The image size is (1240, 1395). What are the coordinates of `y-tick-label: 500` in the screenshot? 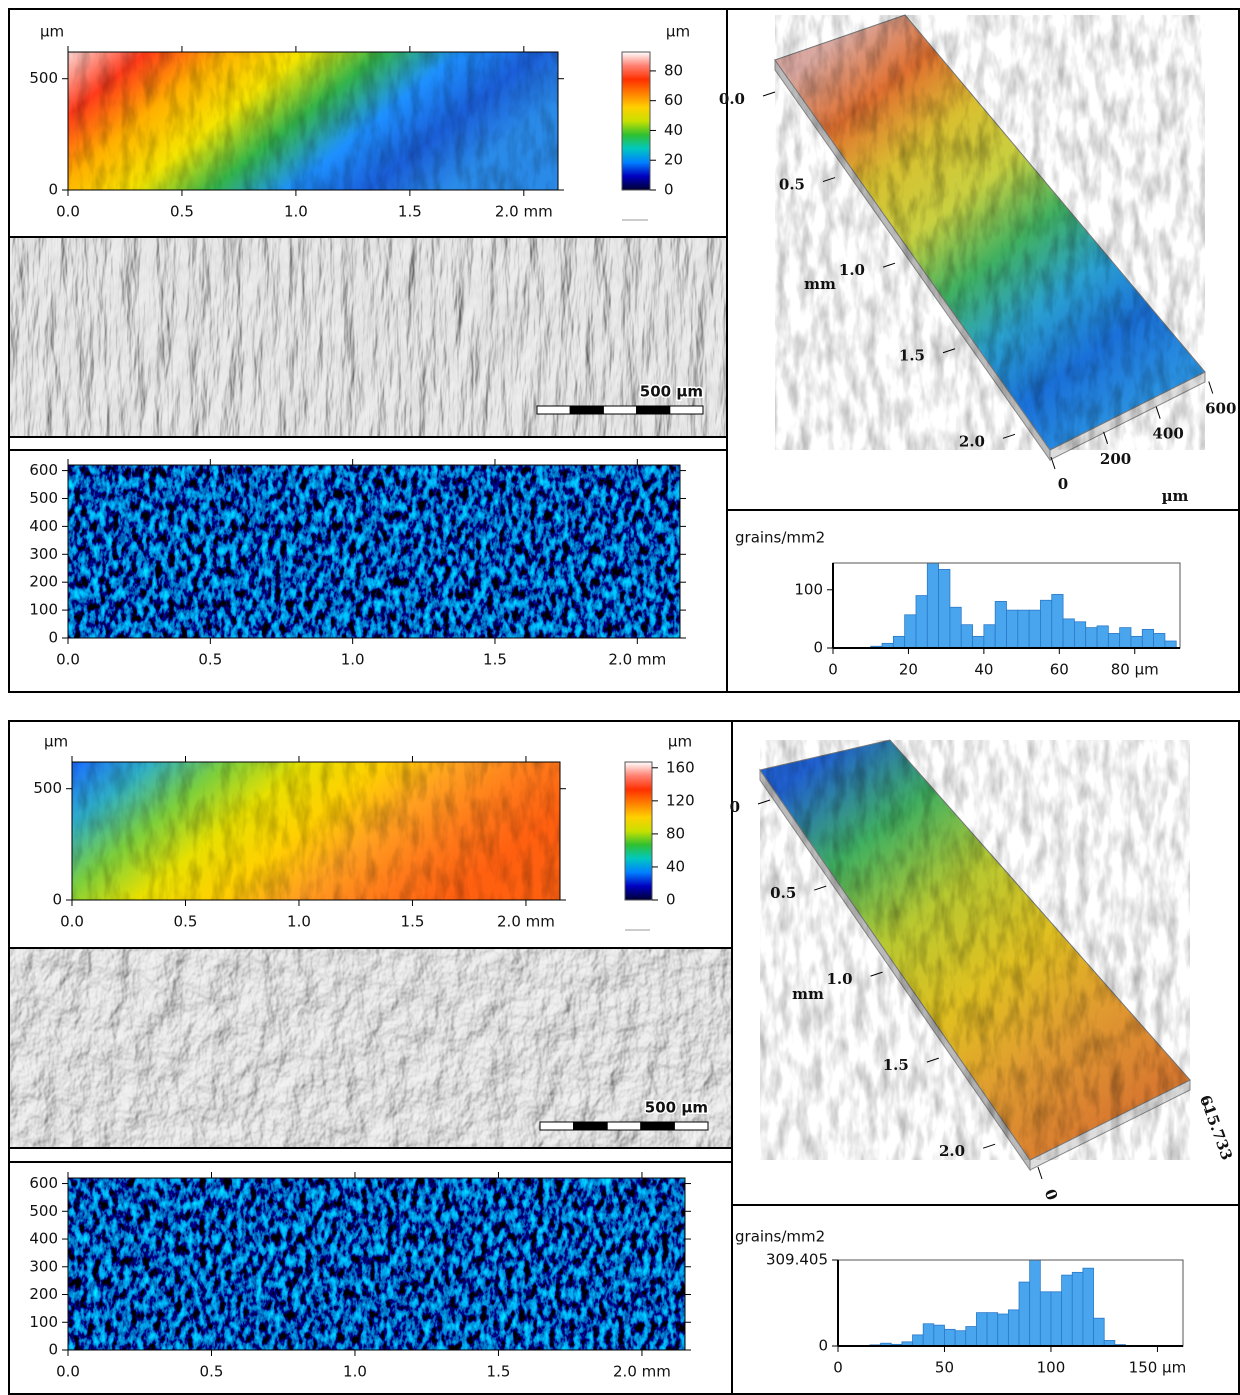 It's located at (43, 1211).